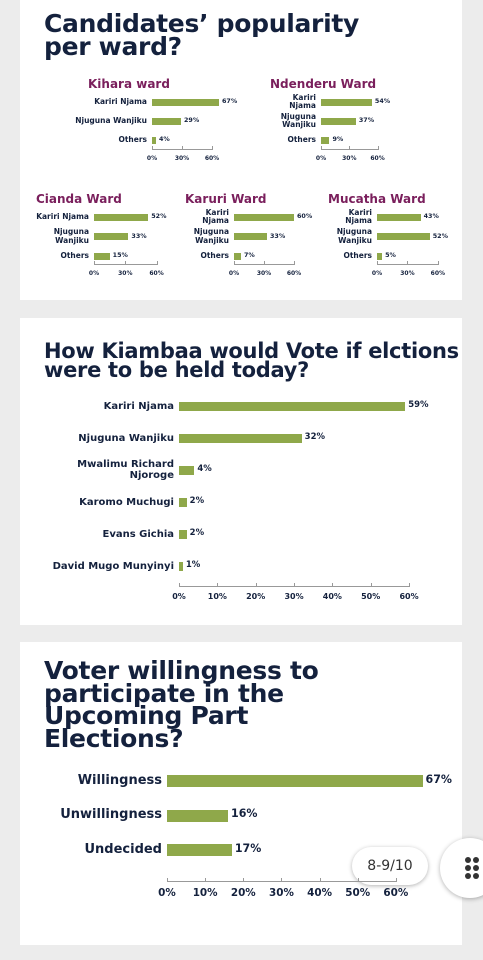  What do you see at coordinates (382, 101) in the screenshot?
I see `value-label: 54%` at bounding box center [382, 101].